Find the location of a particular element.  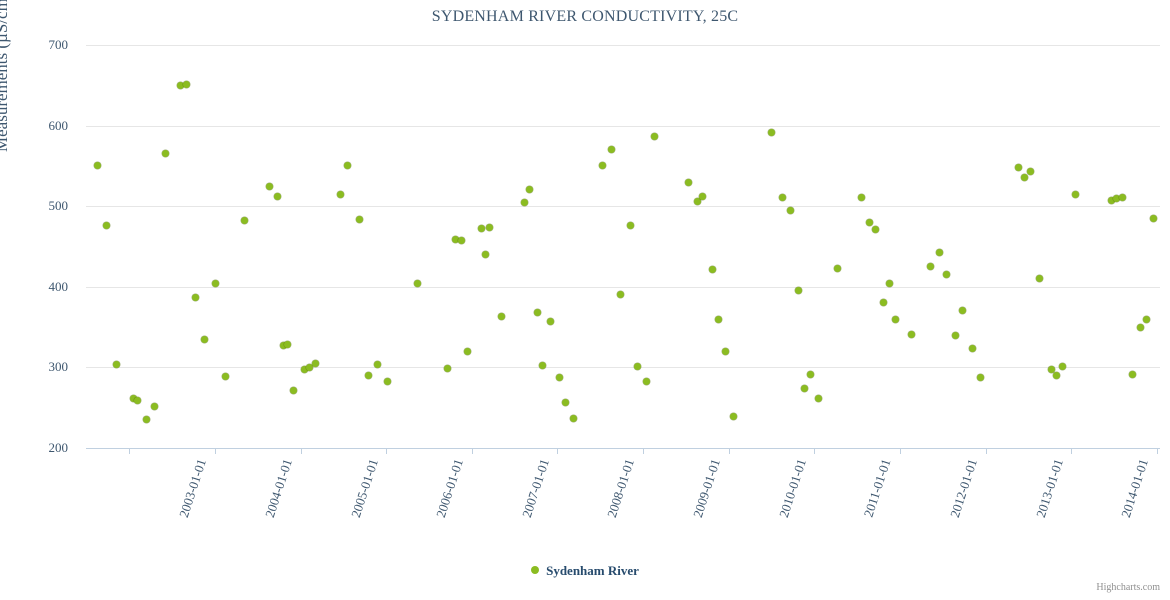

highcharts-credits: Highcharts.com is located at coordinates (1128, 587).